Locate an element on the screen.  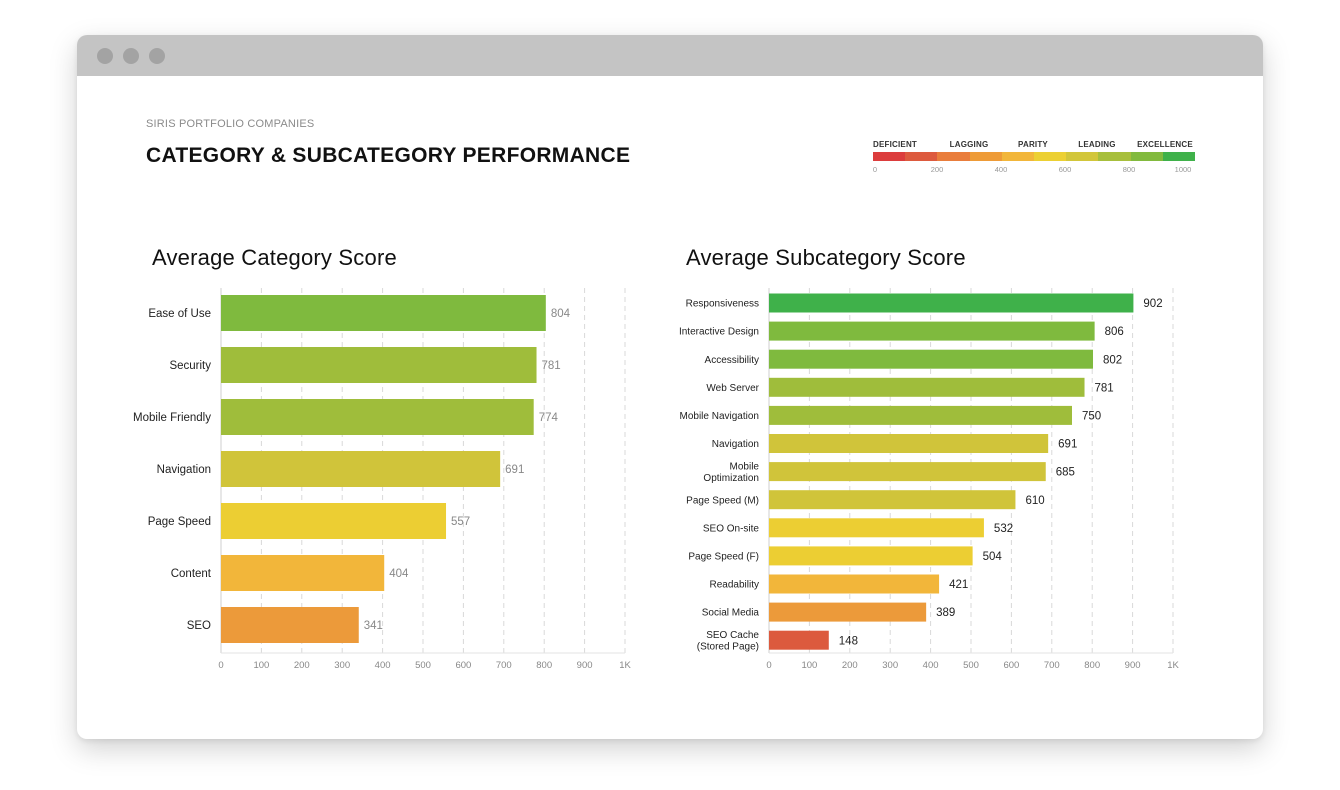
x-tick-label: 900 is located at coordinates (585, 665).